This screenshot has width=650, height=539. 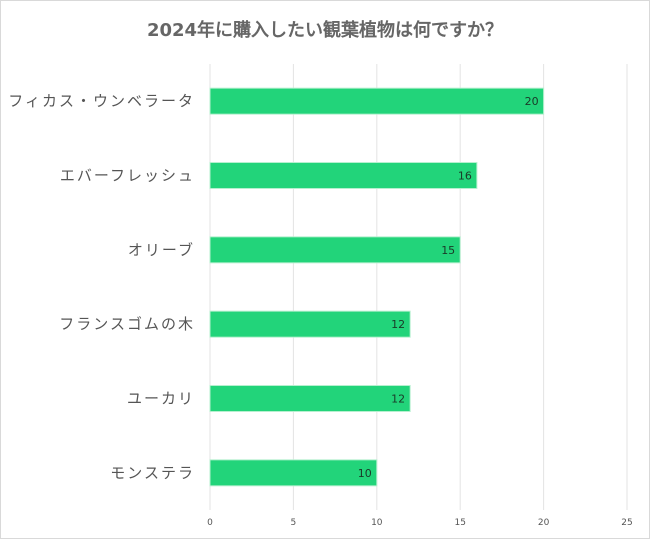 I want to click on x-tick-label: 5, so click(x=294, y=523).